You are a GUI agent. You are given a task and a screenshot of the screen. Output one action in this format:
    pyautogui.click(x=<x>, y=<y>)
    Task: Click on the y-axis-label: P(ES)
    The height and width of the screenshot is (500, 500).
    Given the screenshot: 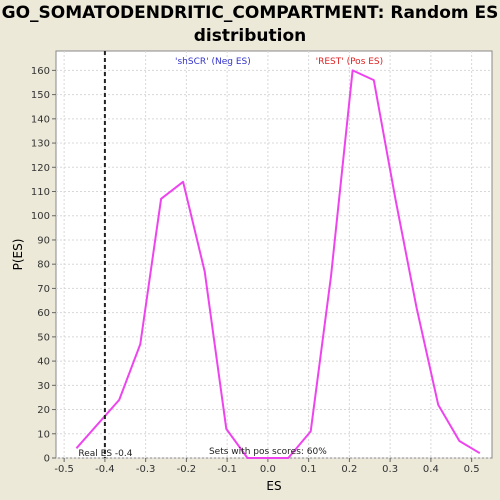 What is the action you would take?
    pyautogui.click(x=18, y=255)
    